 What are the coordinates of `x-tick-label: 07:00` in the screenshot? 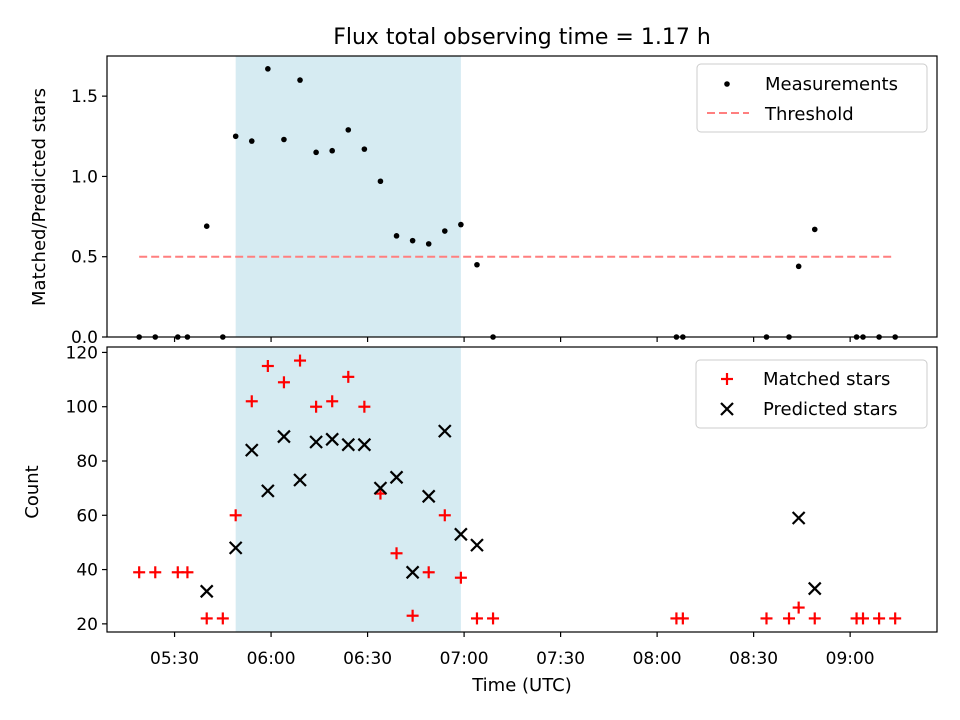 It's located at (464, 659).